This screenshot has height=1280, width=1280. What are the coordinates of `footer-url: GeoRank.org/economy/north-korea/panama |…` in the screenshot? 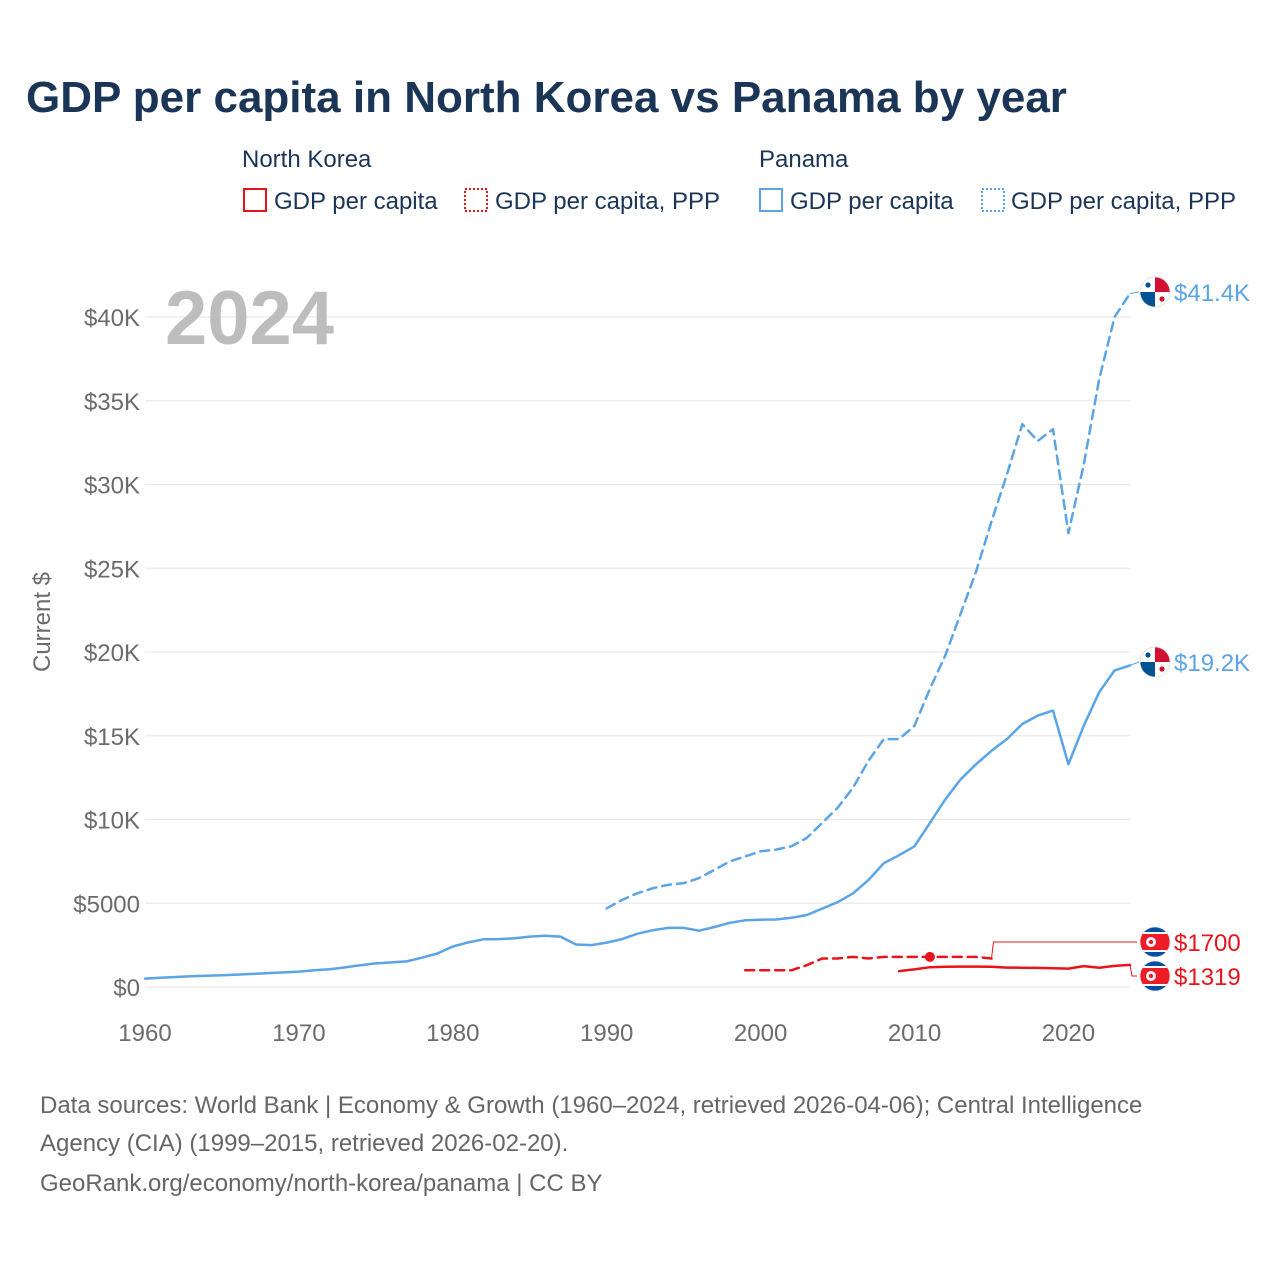 It's located at (321, 1183).